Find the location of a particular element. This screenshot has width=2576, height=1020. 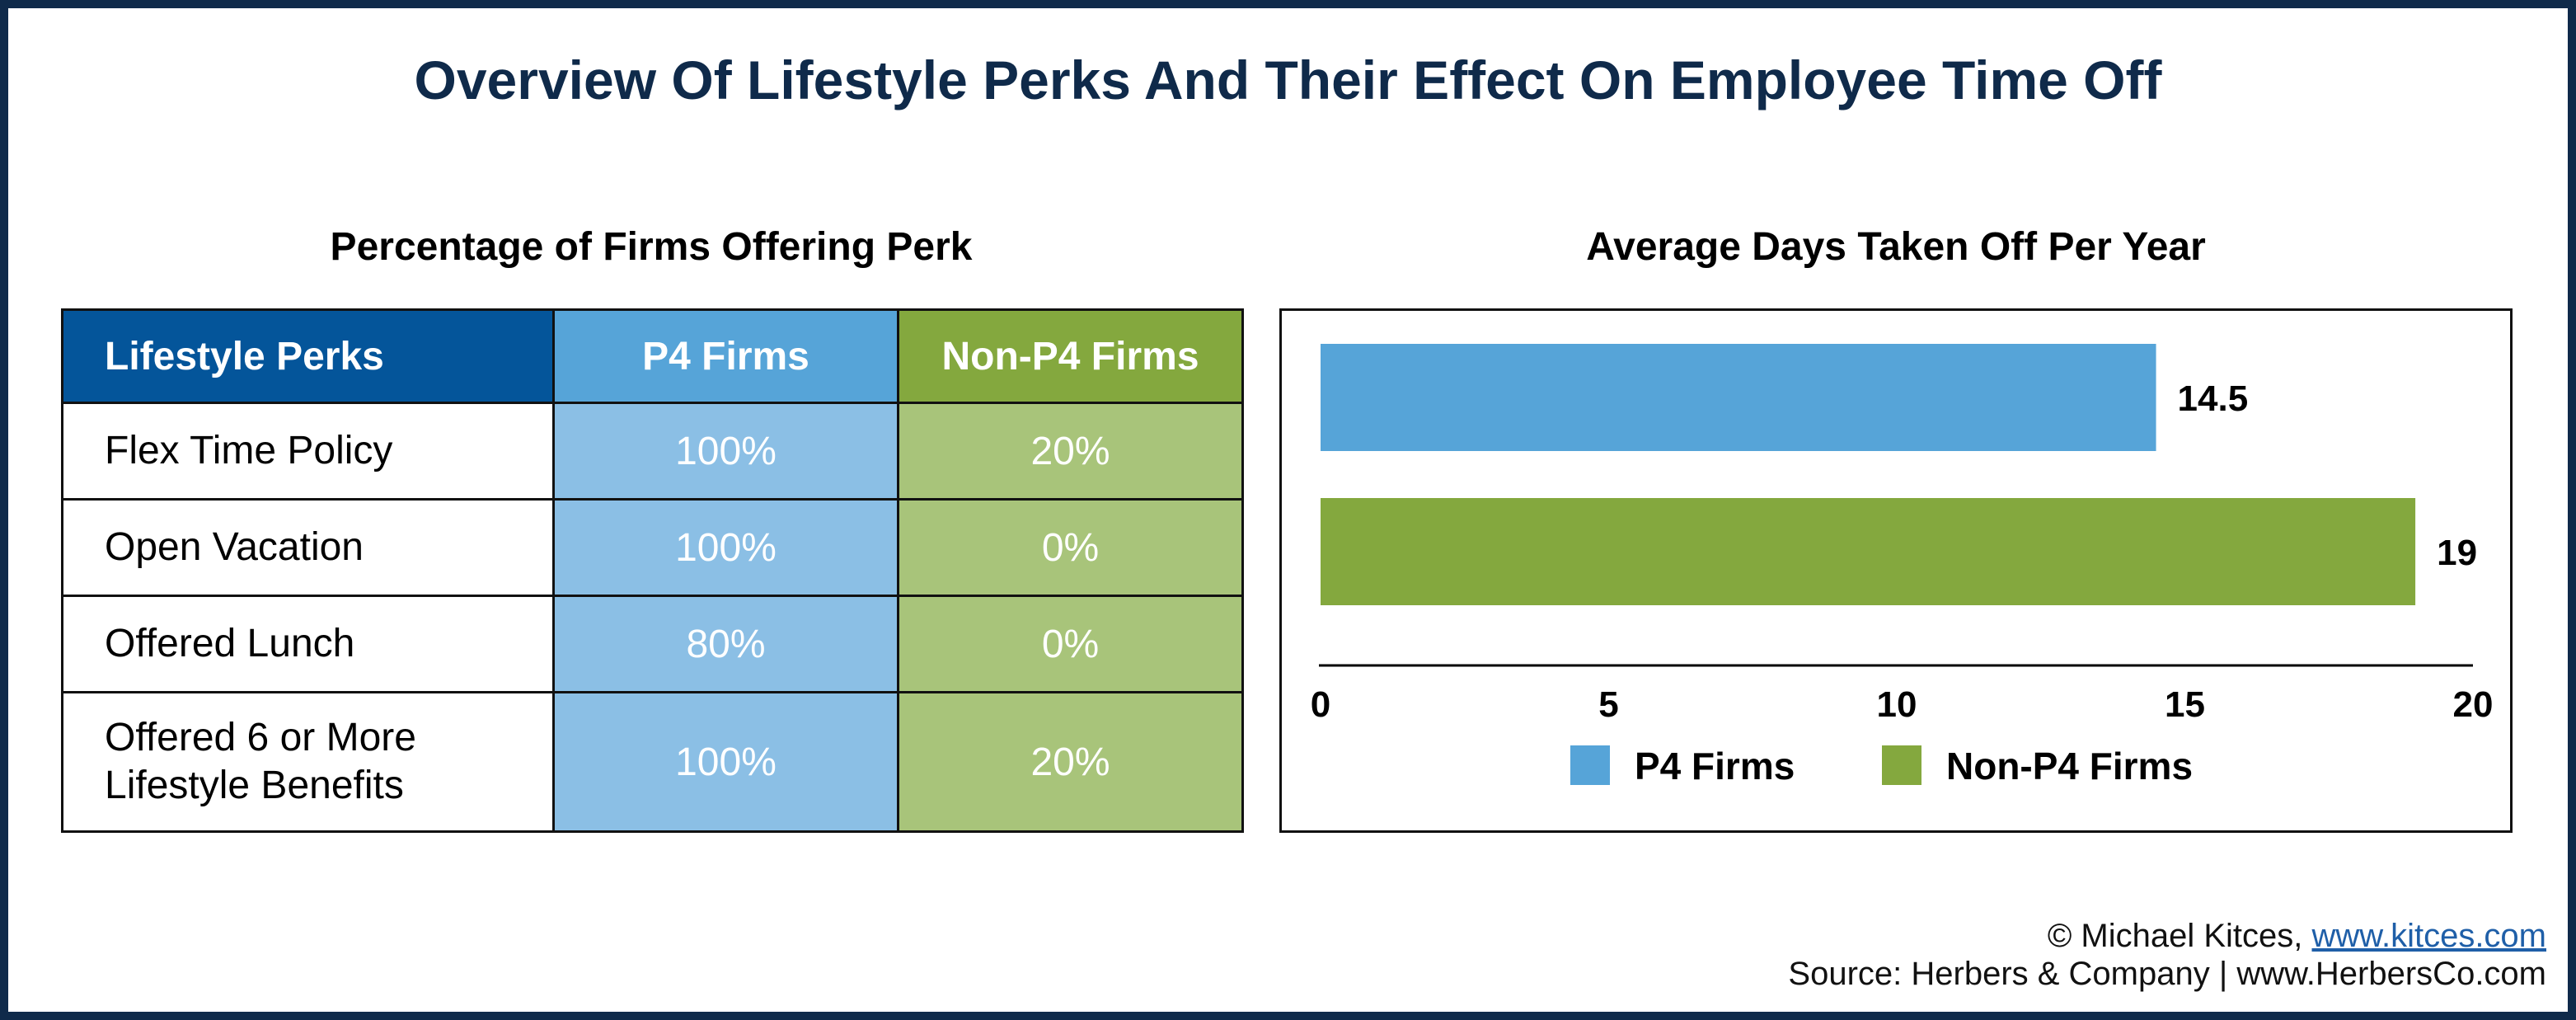

bar-data-label: 19 is located at coordinates (2457, 553).